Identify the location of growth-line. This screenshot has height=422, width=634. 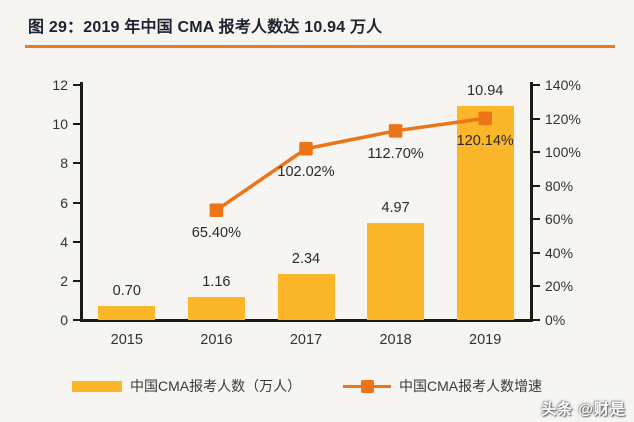
(350, 164).